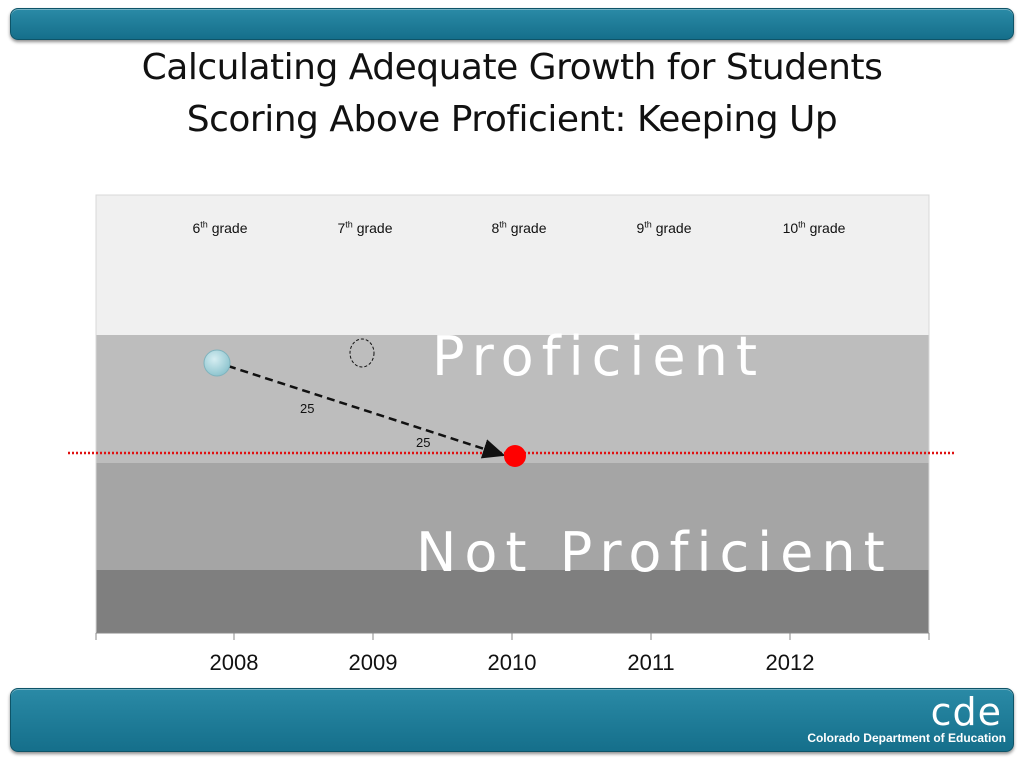 This screenshot has height=768, width=1024. Describe the element at coordinates (362, 353) in the screenshot. I see `projected-point-2009` at that location.